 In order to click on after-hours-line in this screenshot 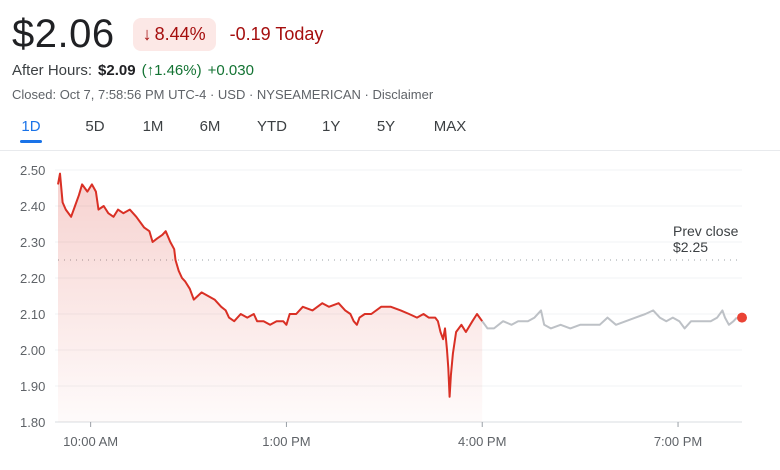, I will do `click(609, 319)`.